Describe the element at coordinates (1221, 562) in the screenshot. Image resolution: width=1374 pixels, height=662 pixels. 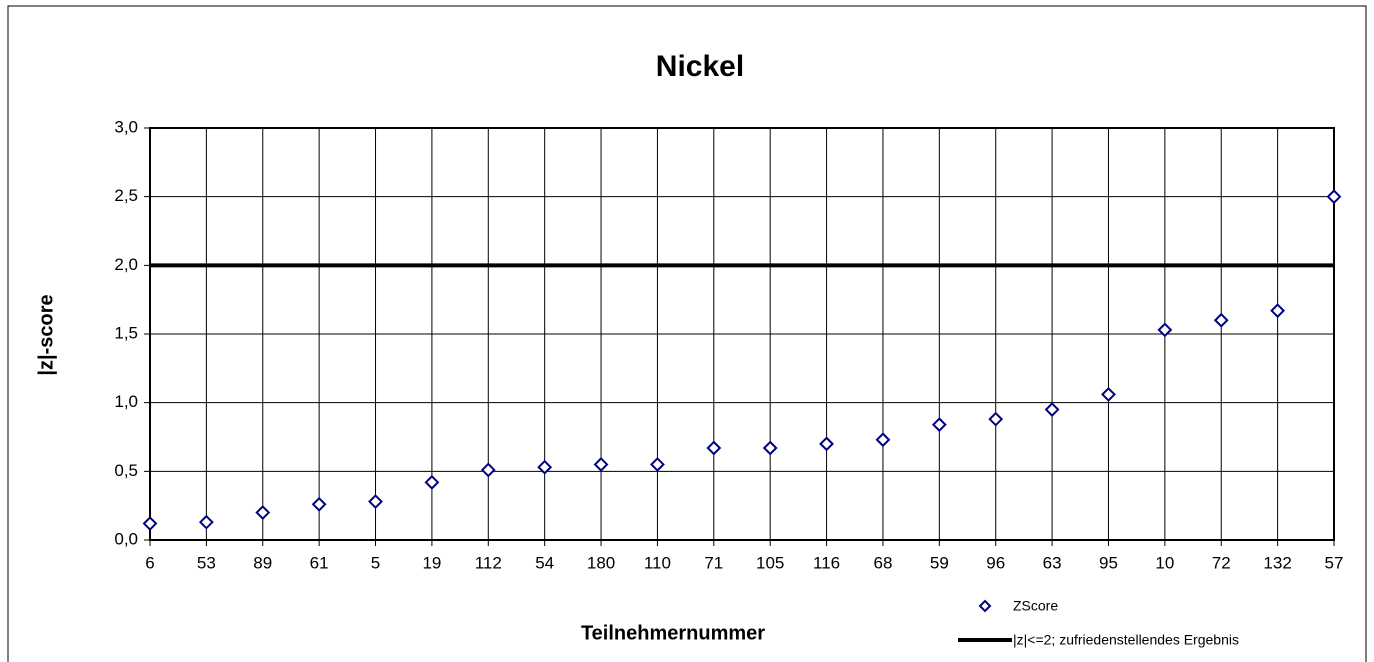
I see `x-tick-label: 72` at that location.